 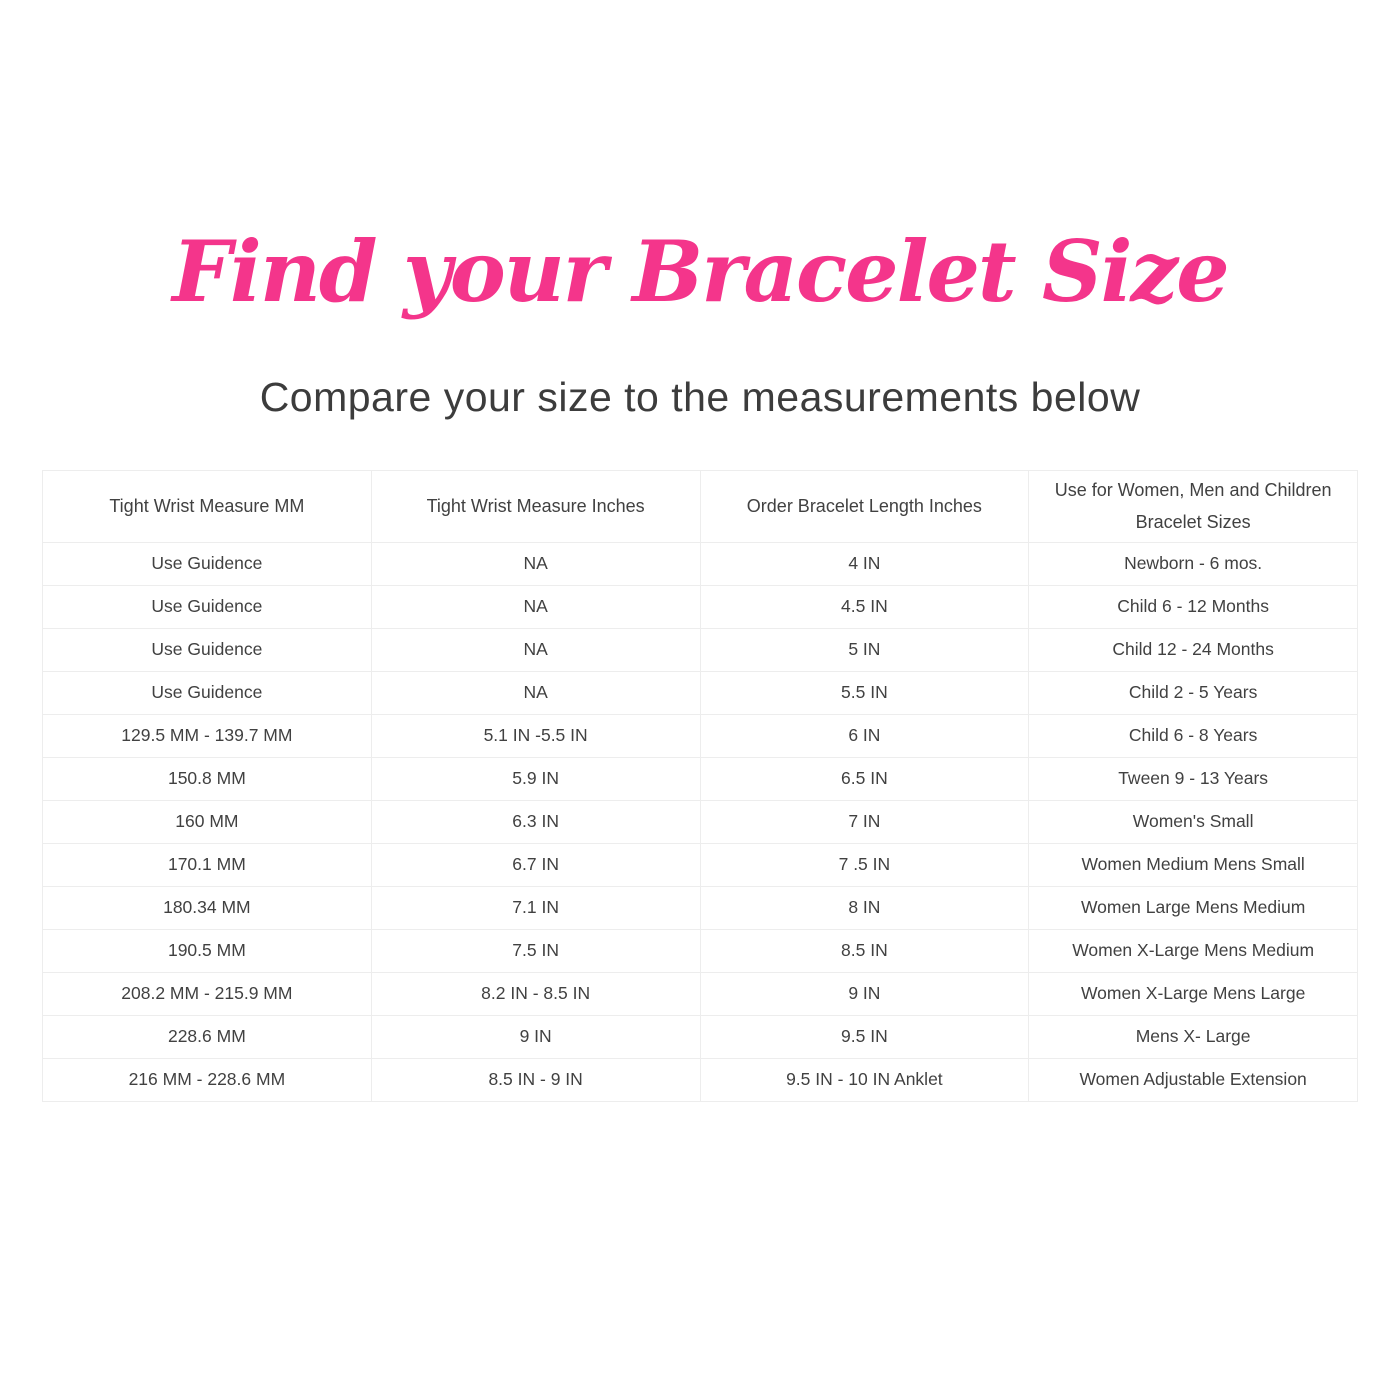 What do you see at coordinates (1193, 1036) in the screenshot?
I see `table-cell: Mens X- Large` at bounding box center [1193, 1036].